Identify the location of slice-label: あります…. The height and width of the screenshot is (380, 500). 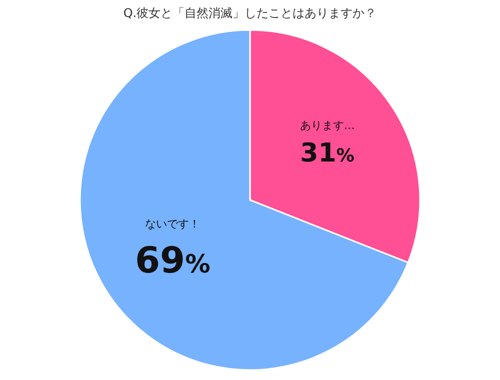
(327, 125).